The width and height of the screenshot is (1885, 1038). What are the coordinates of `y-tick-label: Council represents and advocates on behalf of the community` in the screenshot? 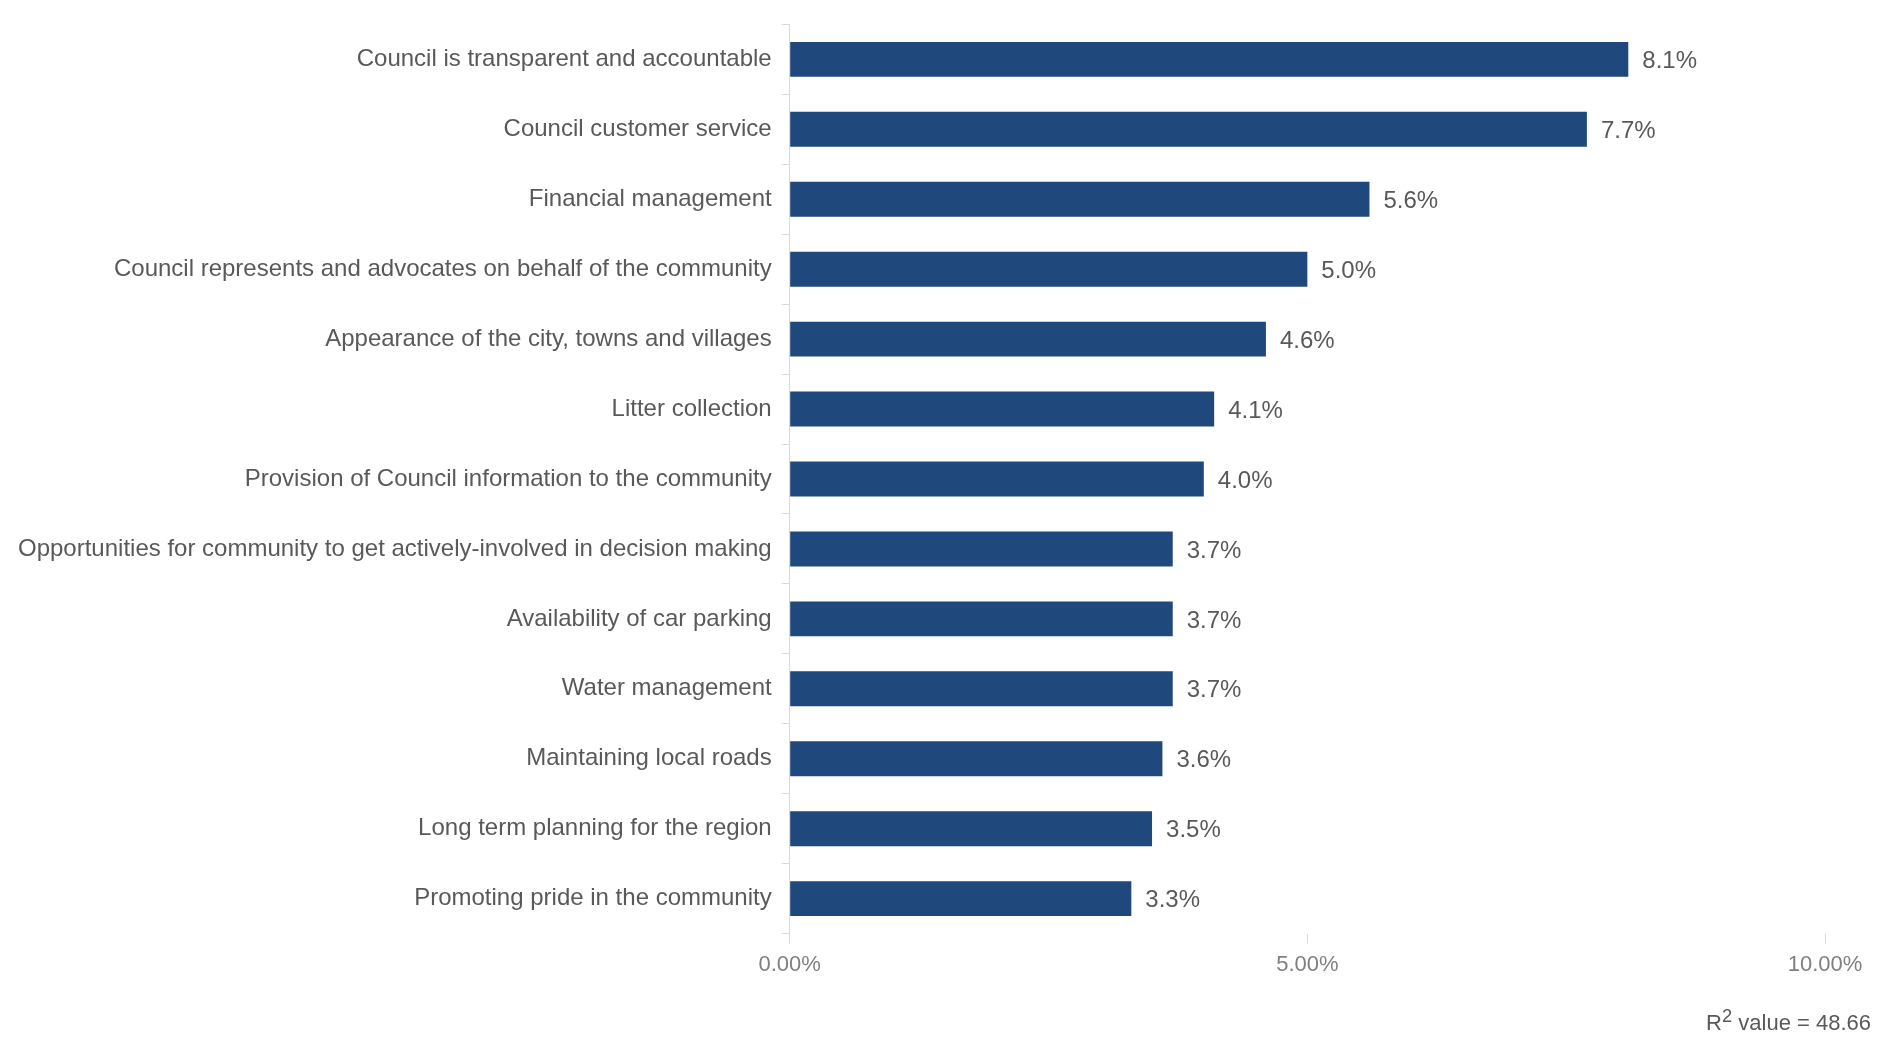 It's located at (442, 267).